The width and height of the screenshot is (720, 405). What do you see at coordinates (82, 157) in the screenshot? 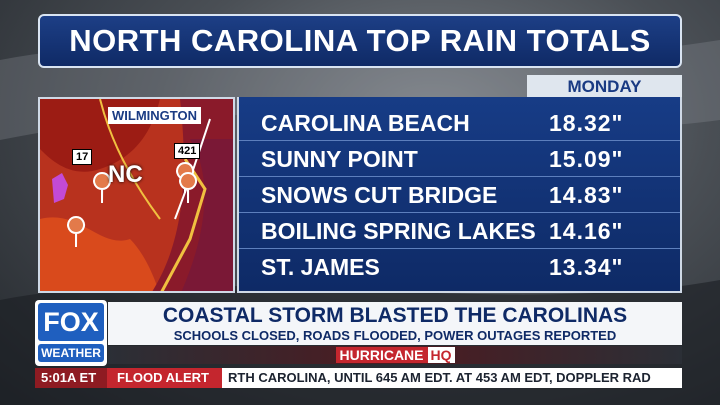
I see `route-shield: 17` at bounding box center [82, 157].